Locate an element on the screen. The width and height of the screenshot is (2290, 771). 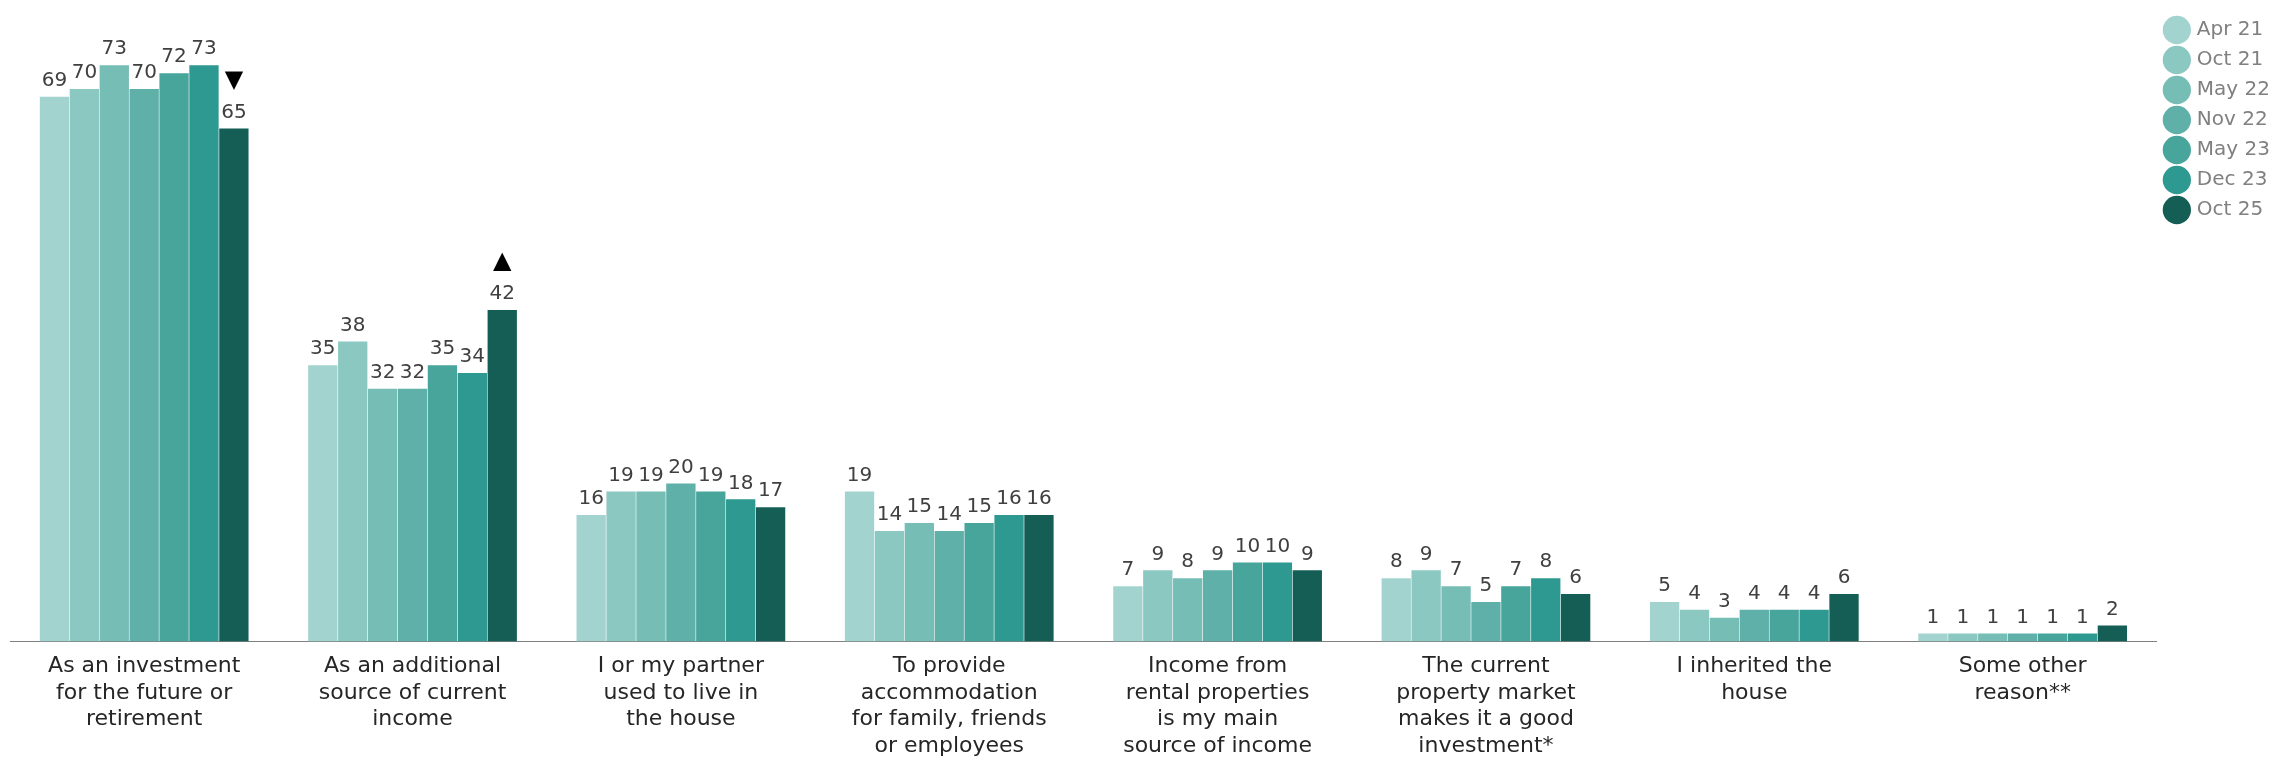
data-label: 65 is located at coordinates (234, 110).